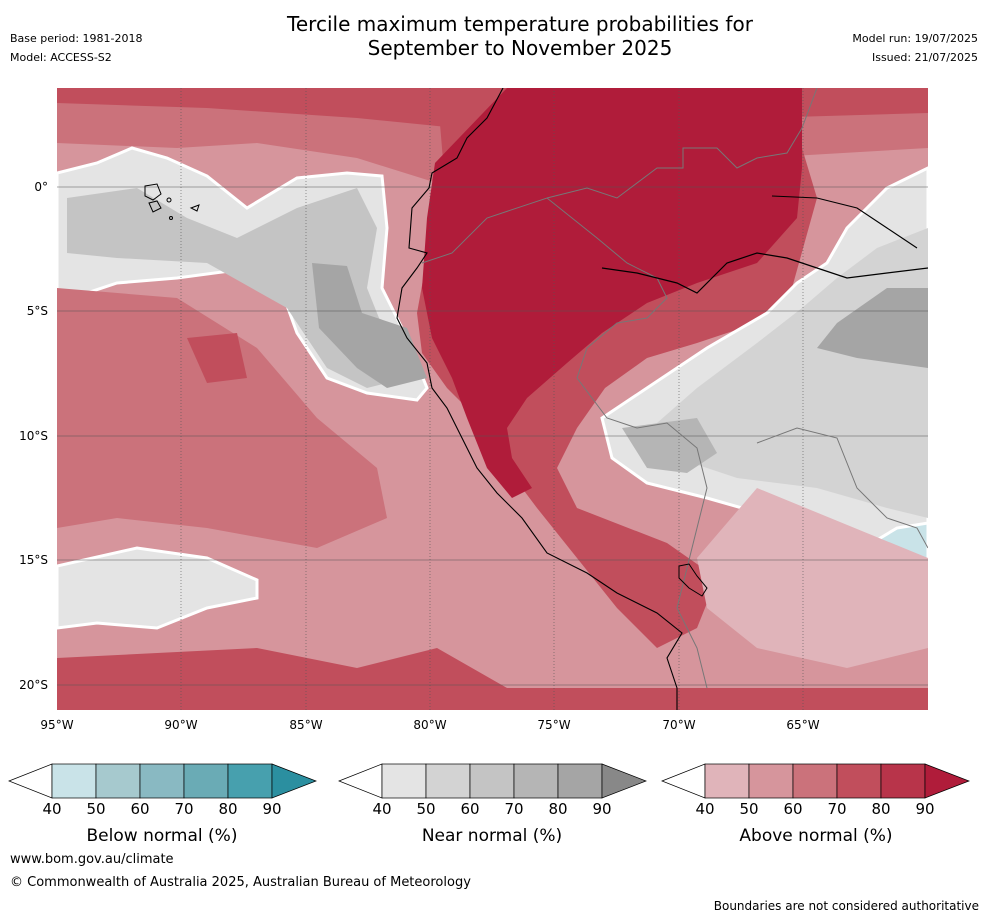 The width and height of the screenshot is (988, 919). I want to click on colorbar-below-tick: 50, so click(96, 809).